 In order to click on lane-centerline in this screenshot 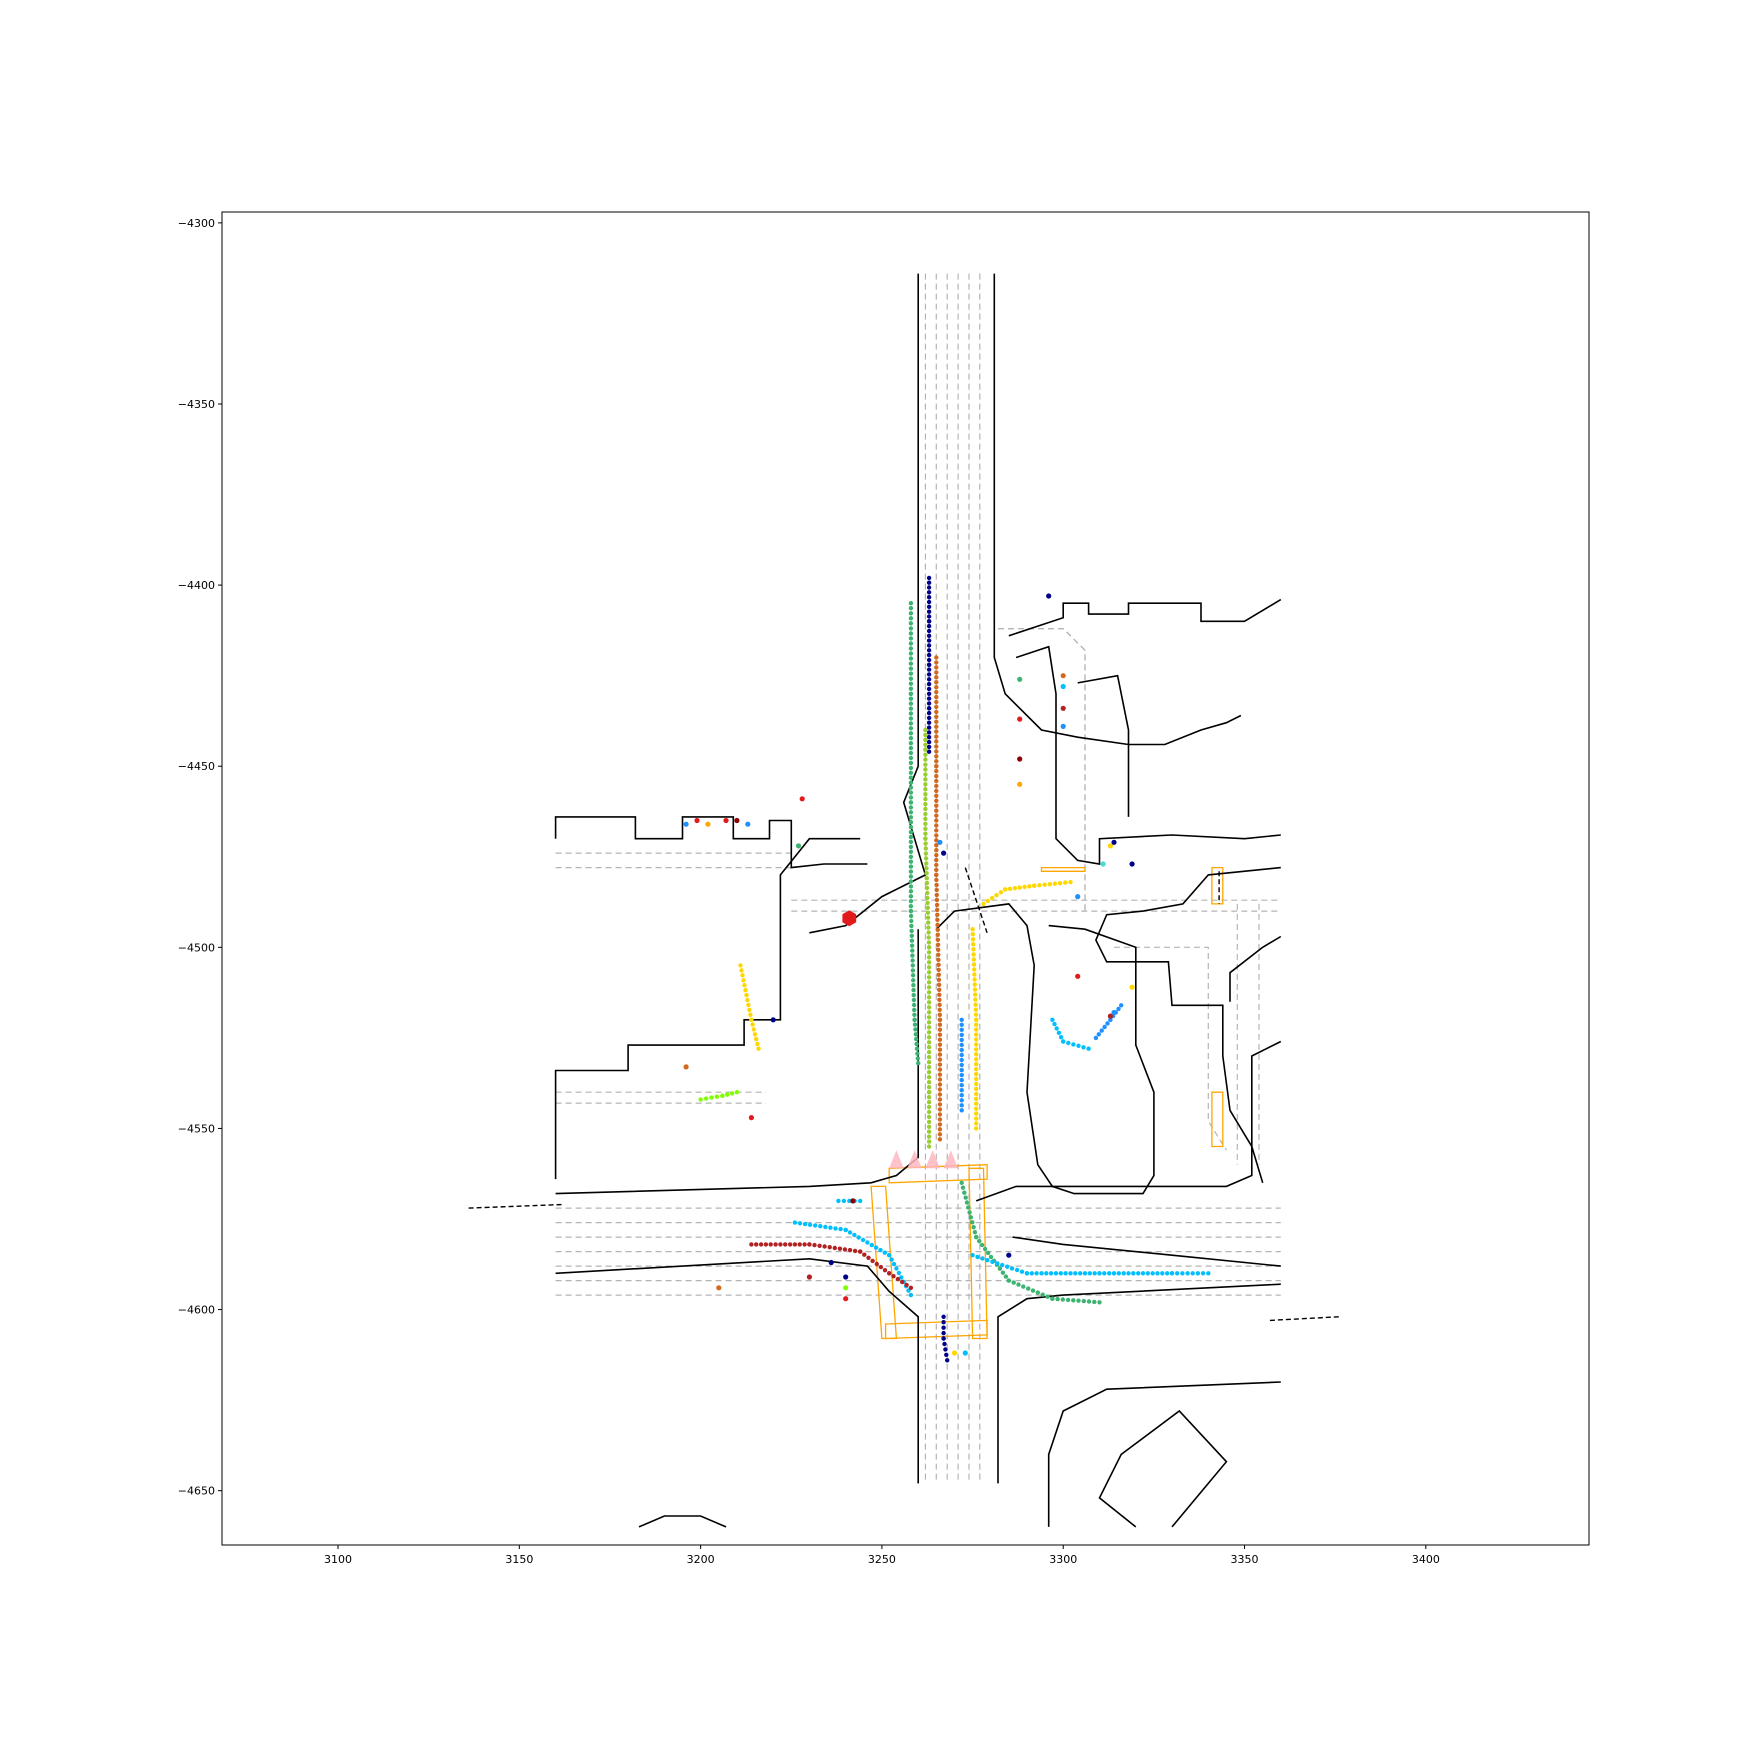, I will do `click(1170, 1048)`.